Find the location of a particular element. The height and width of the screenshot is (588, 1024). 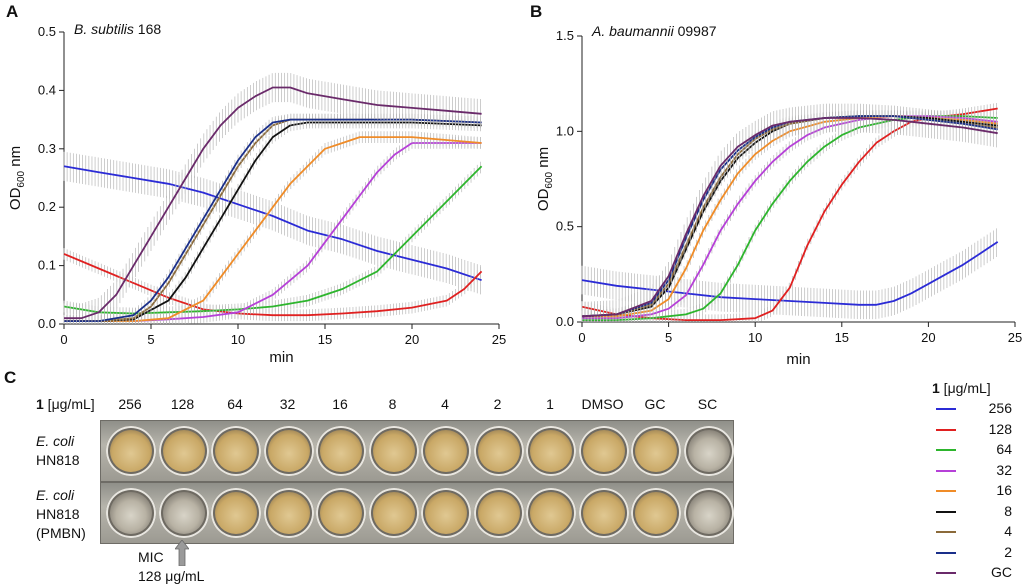

mic-label: MIC is located at coordinates (151, 557).